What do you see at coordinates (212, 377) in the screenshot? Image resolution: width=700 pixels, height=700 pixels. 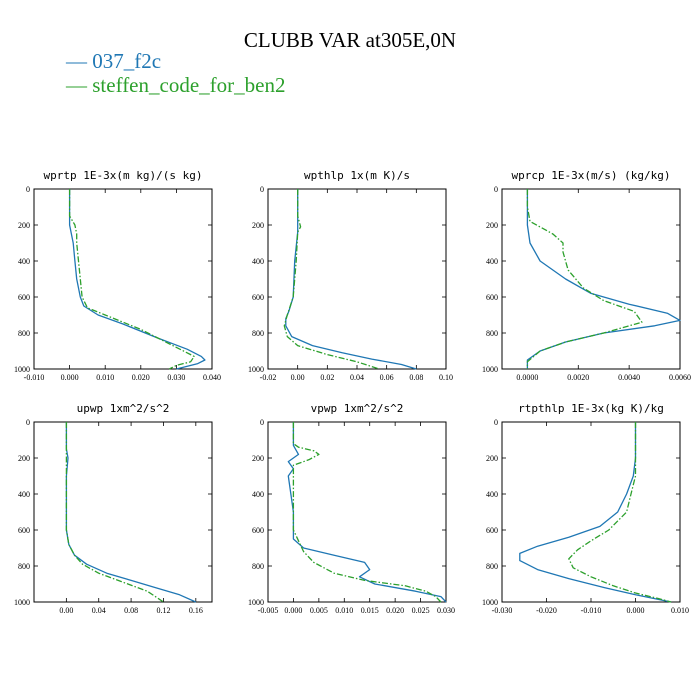 I see `x-tick-label: 0.040` at bounding box center [212, 377].